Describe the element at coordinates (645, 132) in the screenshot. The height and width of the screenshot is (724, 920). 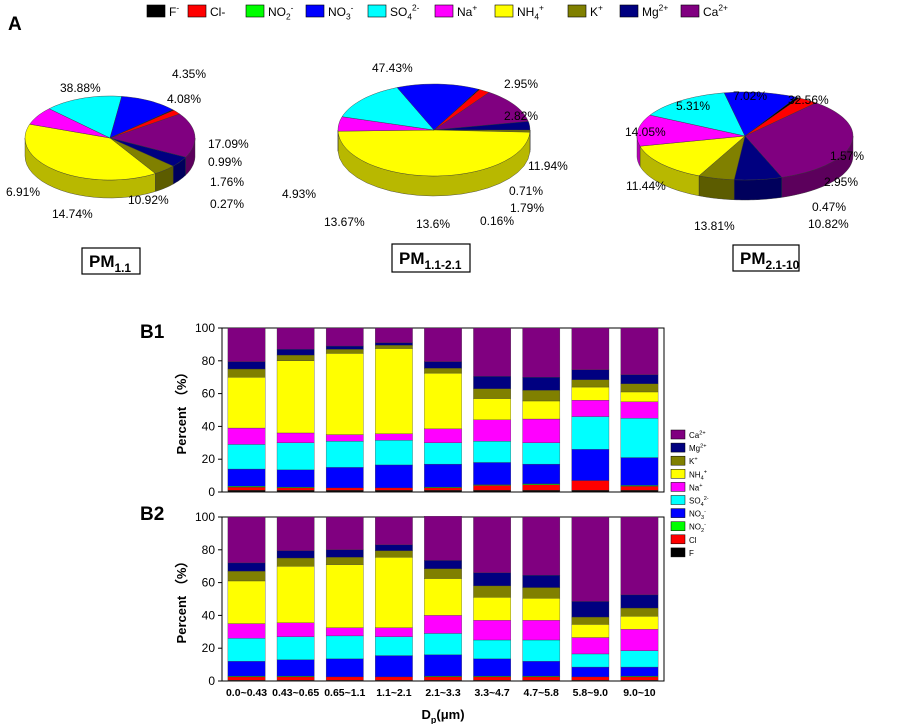
I see `pie-value-label: 14.05%` at that location.